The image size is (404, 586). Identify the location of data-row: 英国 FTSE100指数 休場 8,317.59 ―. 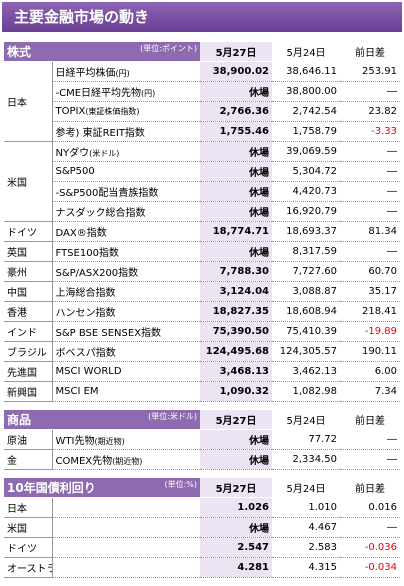
(202, 251).